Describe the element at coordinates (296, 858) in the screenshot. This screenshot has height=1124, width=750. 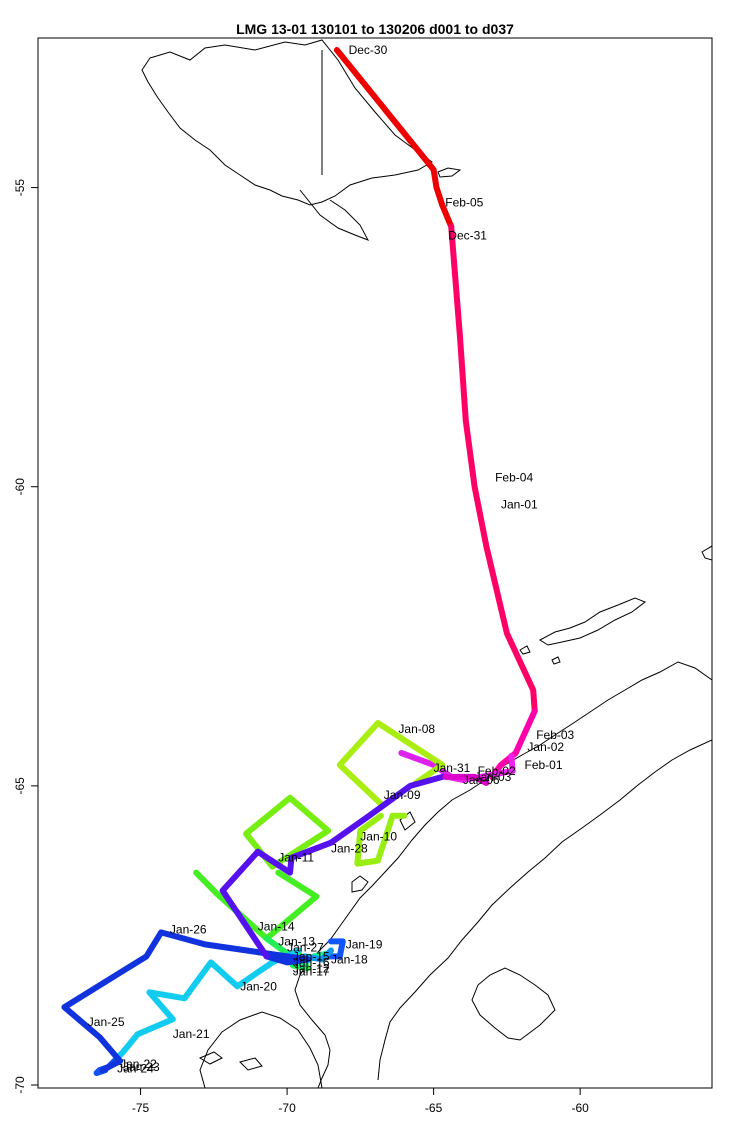
I see `date-label: Jan-11` at that location.